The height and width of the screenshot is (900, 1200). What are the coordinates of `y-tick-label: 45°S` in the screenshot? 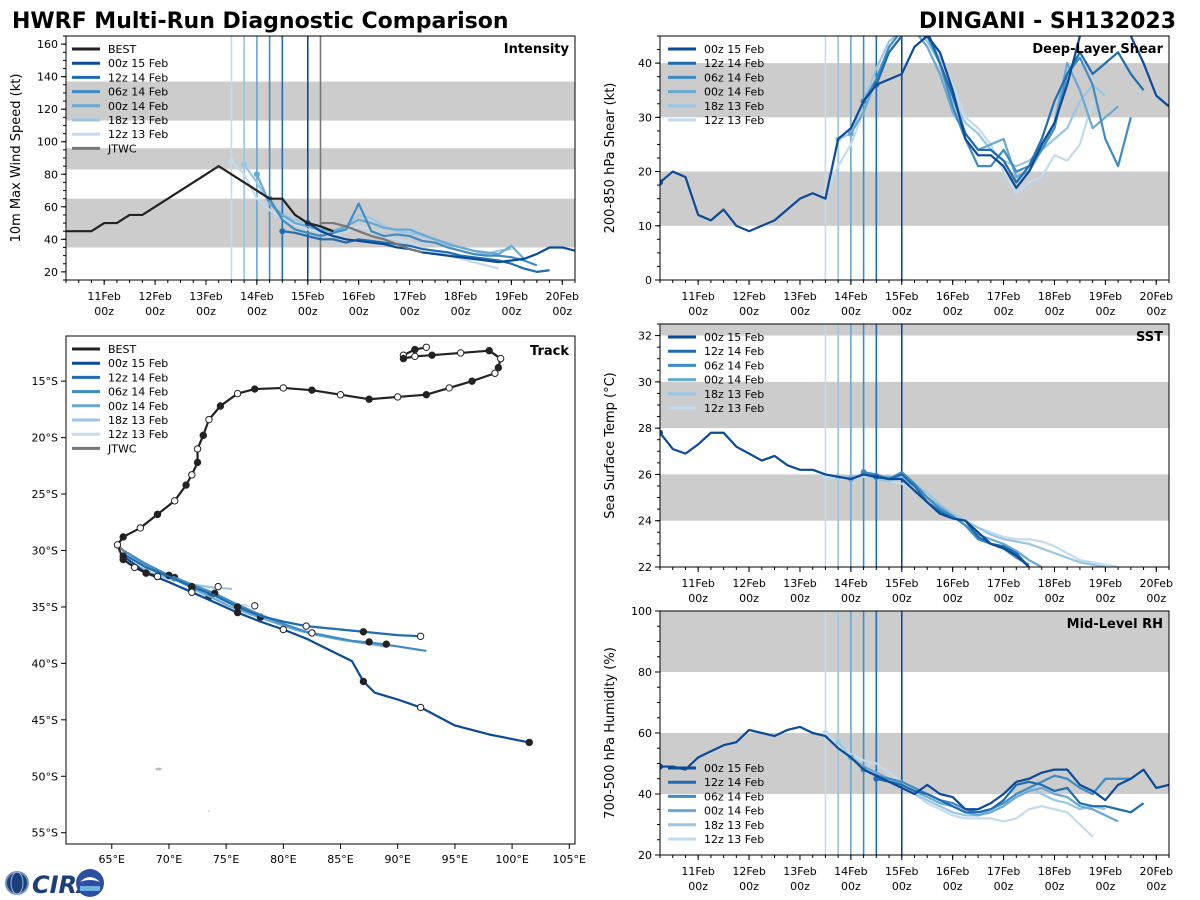 It's located at (45, 720).